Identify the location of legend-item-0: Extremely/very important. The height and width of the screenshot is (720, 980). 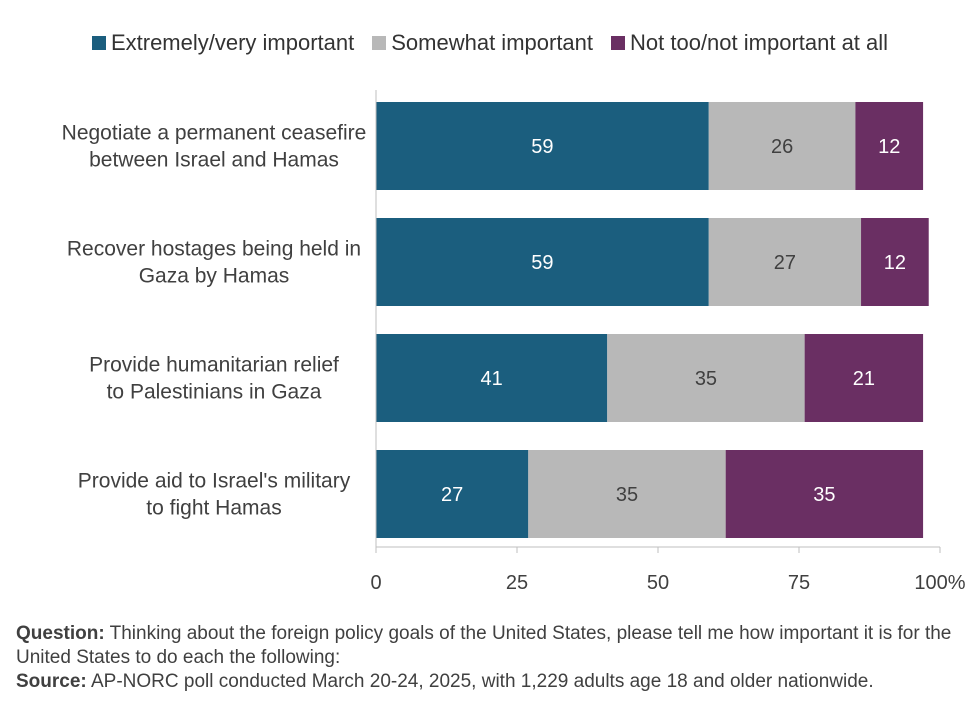
(223, 43).